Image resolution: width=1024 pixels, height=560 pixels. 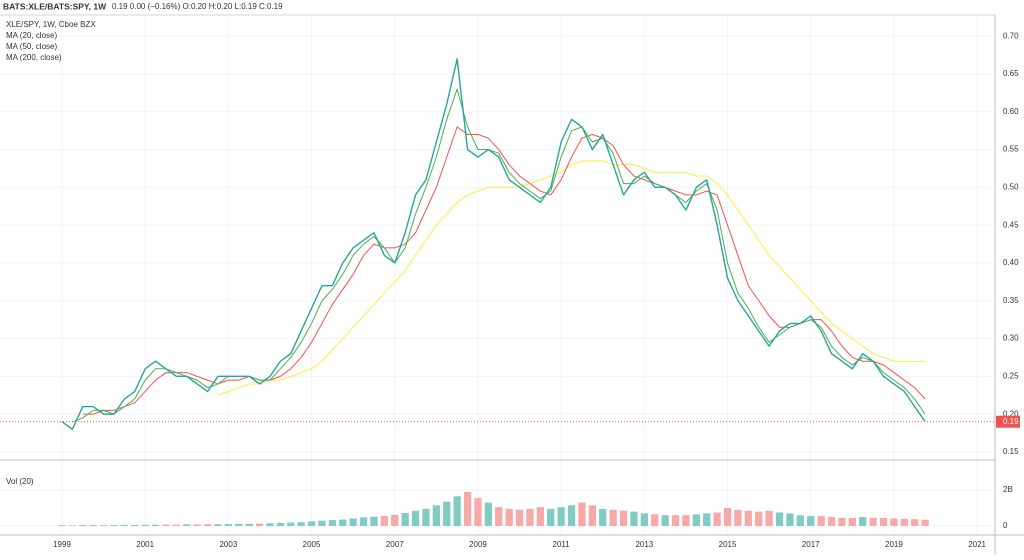 I want to click on x-tick-label: 2015, so click(x=728, y=544).